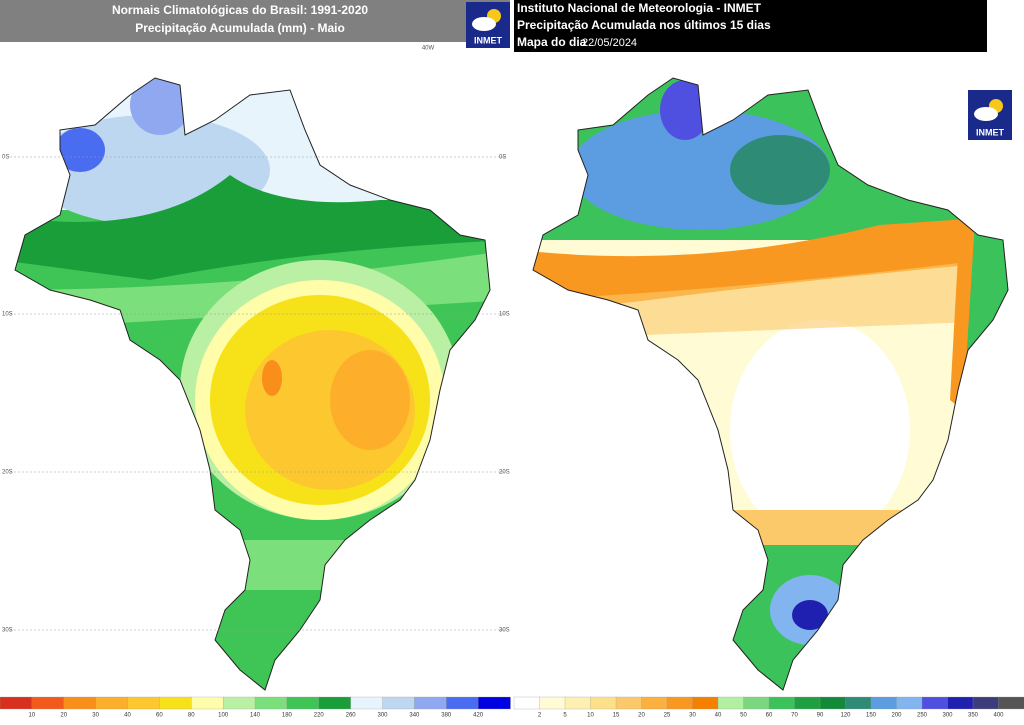 The image size is (1024, 725). Describe the element at coordinates (990, 132) in the screenshot. I see `right-logo-text: INMET` at that location.